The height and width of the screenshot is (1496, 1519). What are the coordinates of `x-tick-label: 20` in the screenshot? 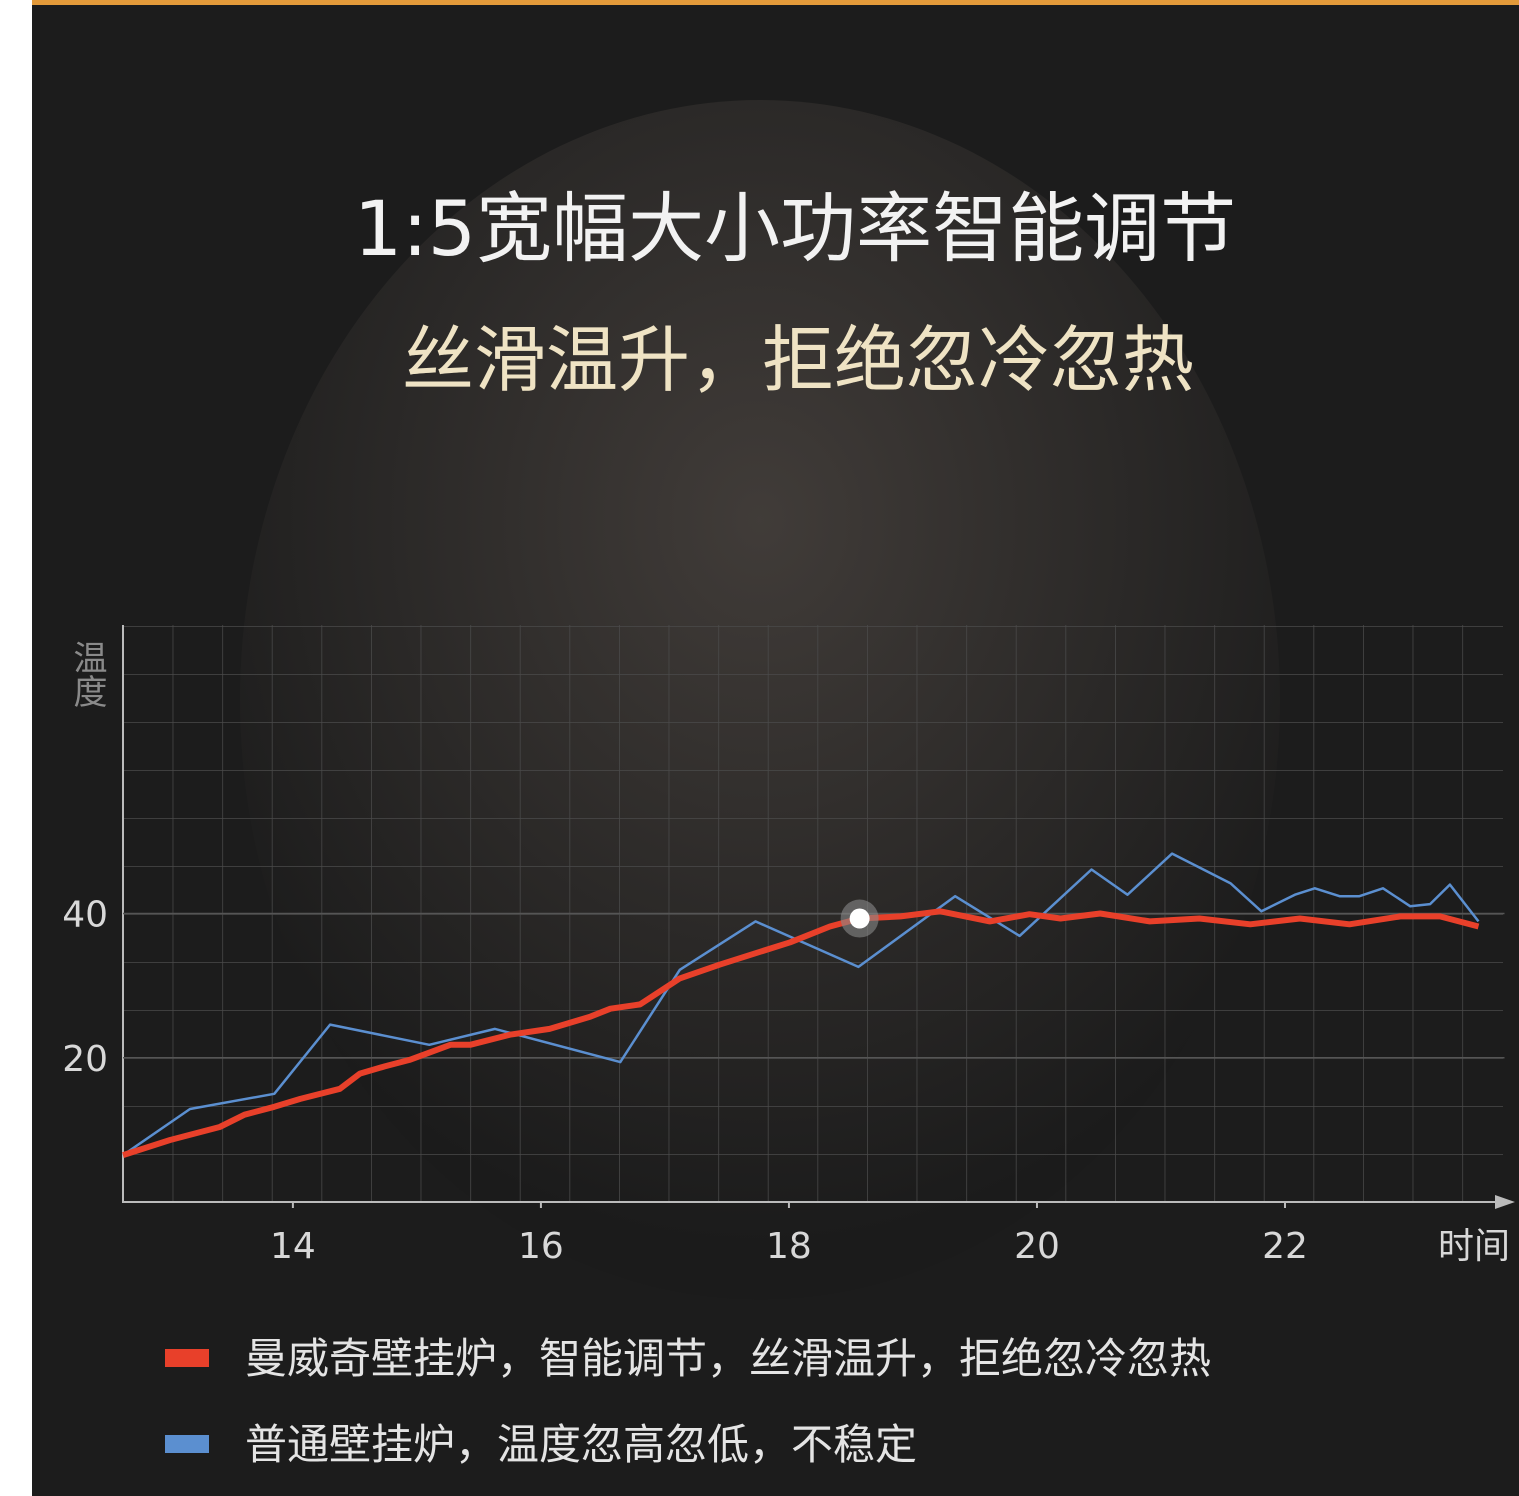 It's located at (1037, 1246).